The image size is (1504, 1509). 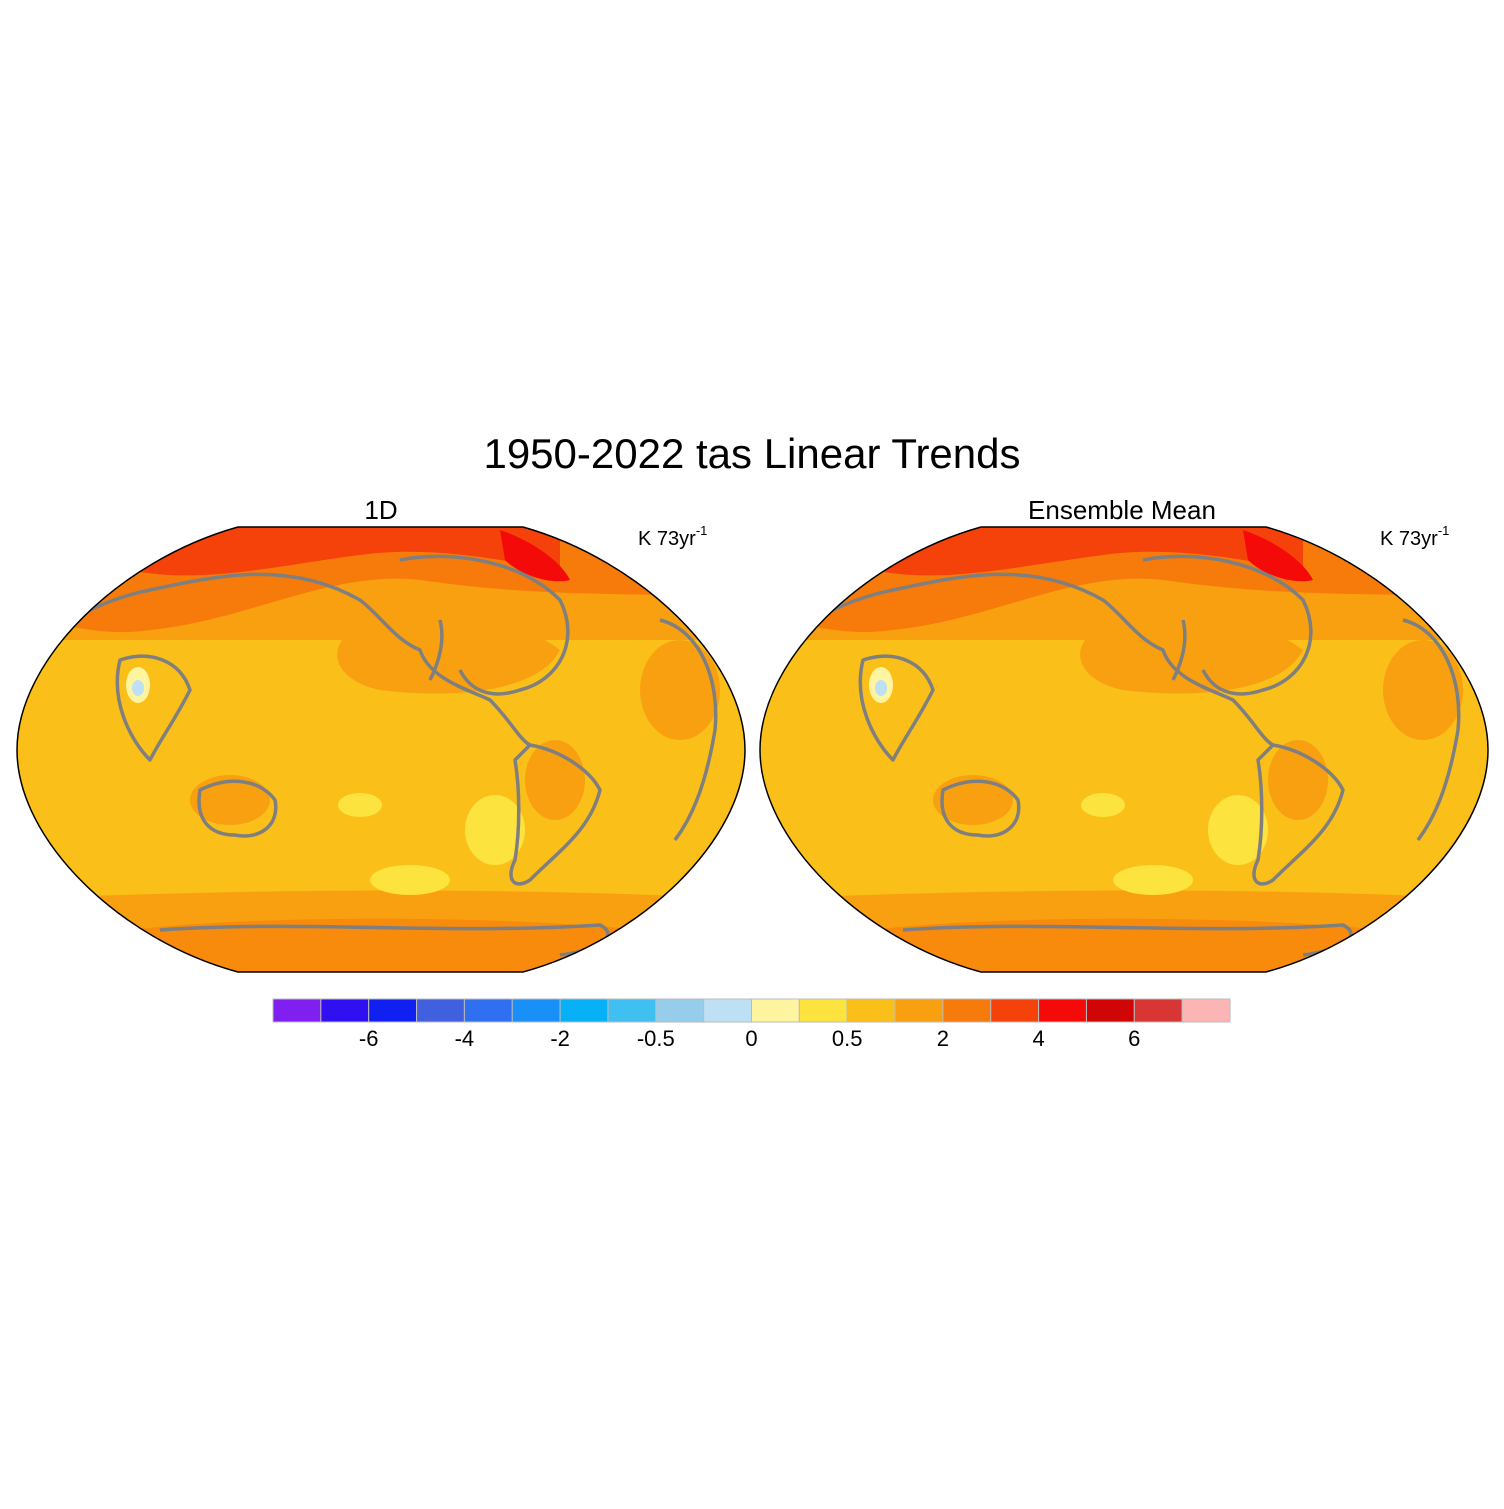 What do you see at coordinates (560, 1038) in the screenshot?
I see `colorbar-label: -2` at bounding box center [560, 1038].